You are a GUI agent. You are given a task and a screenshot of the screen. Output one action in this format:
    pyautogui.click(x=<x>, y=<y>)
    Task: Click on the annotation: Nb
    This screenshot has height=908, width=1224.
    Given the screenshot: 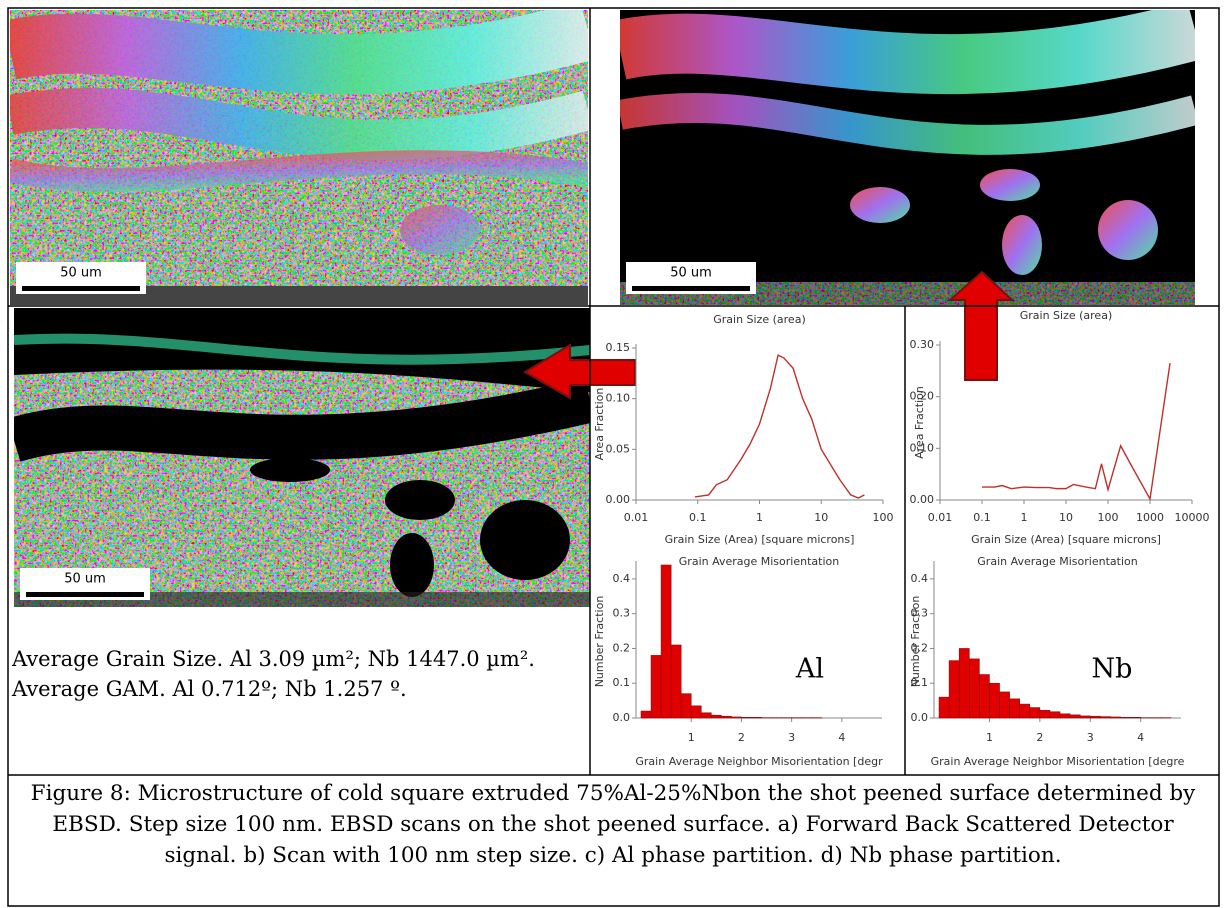 What is the action you would take?
    pyautogui.click(x=1112, y=669)
    